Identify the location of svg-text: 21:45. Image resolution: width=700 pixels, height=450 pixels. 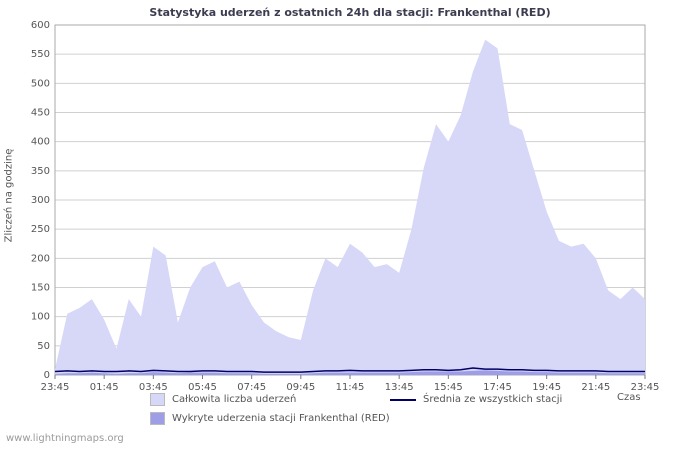
(595, 387).